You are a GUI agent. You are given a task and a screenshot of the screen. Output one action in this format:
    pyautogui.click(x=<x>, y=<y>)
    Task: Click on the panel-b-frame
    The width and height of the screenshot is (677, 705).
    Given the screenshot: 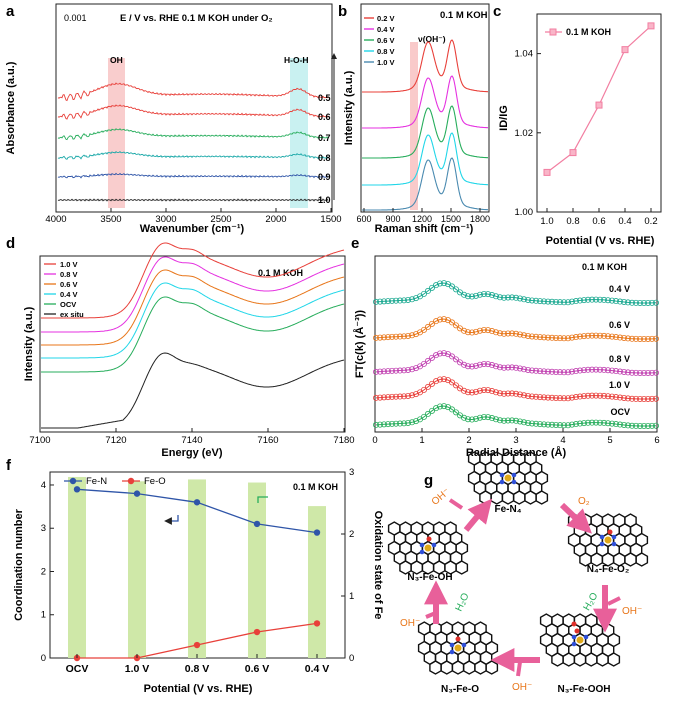 What is the action you would take?
    pyautogui.click(x=425, y=108)
    